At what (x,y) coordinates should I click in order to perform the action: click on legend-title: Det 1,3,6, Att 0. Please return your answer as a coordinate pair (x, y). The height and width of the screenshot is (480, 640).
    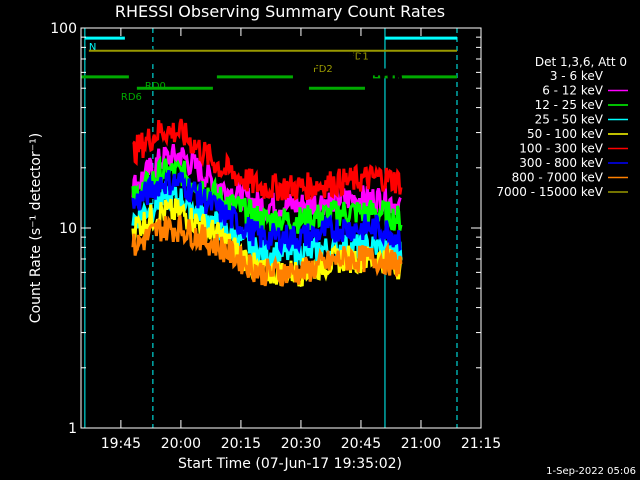
    Looking at the image, I should click on (581, 62).